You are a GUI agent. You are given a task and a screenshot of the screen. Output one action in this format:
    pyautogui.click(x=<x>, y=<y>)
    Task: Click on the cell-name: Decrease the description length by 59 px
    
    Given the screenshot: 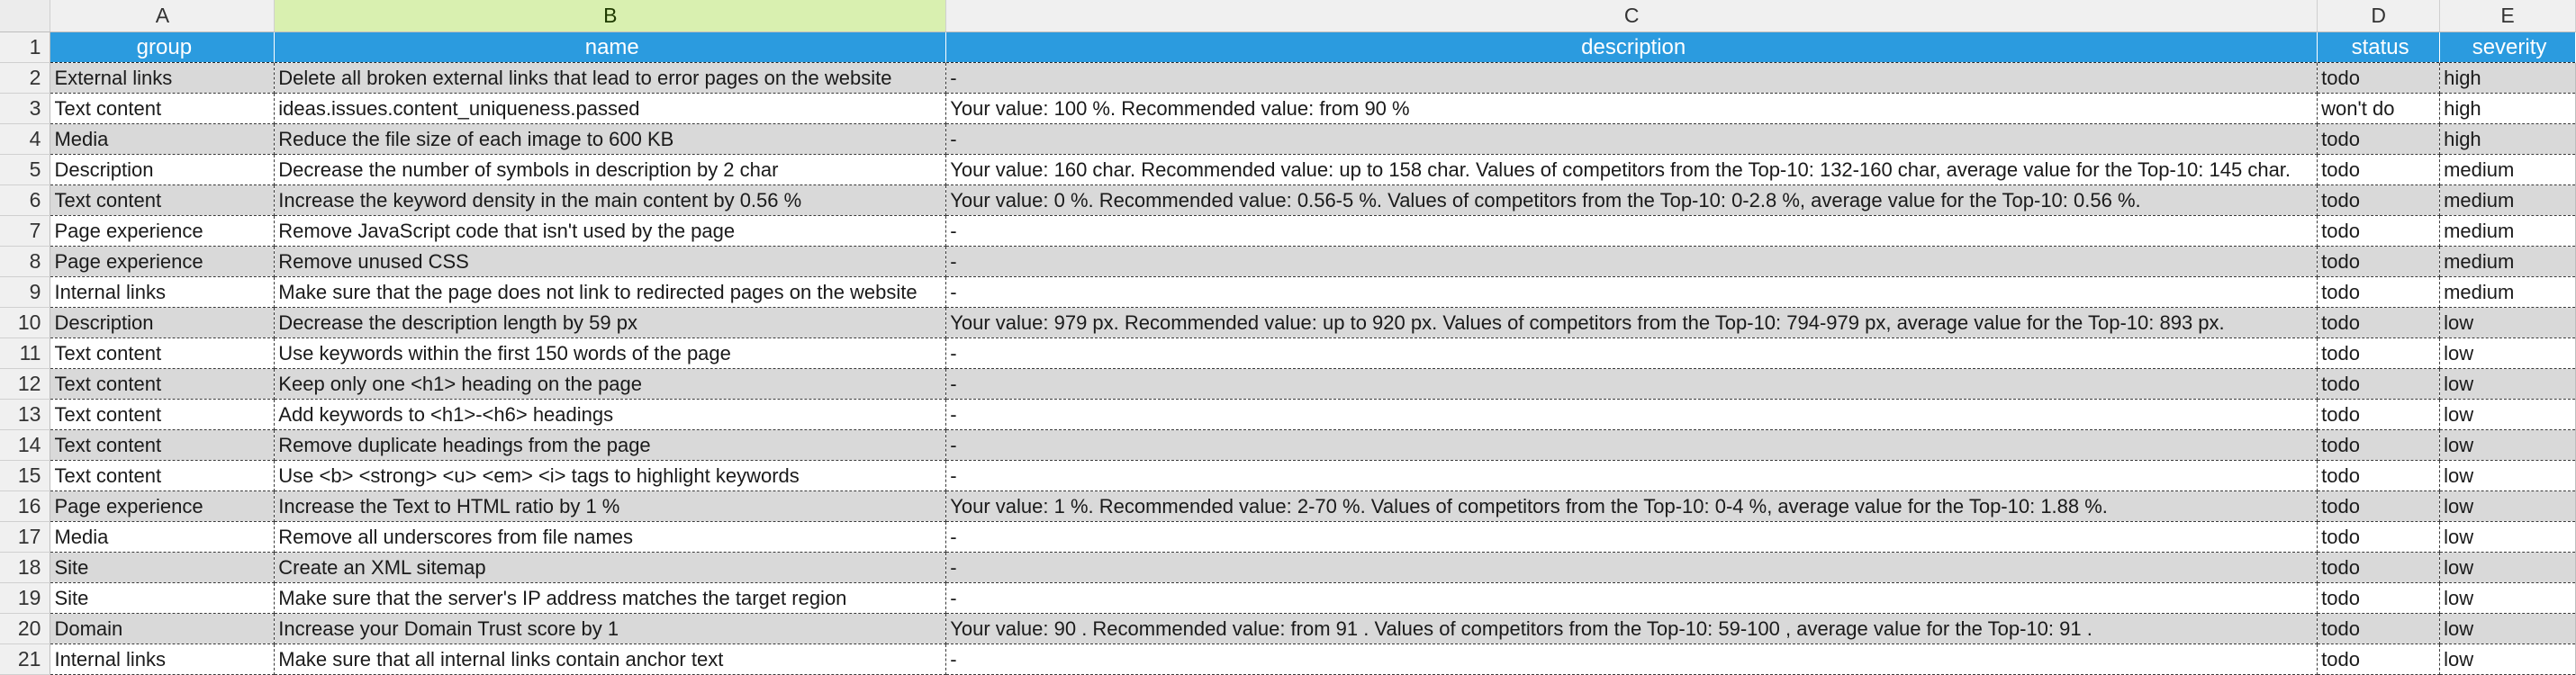 What is the action you would take?
    pyautogui.click(x=610, y=323)
    